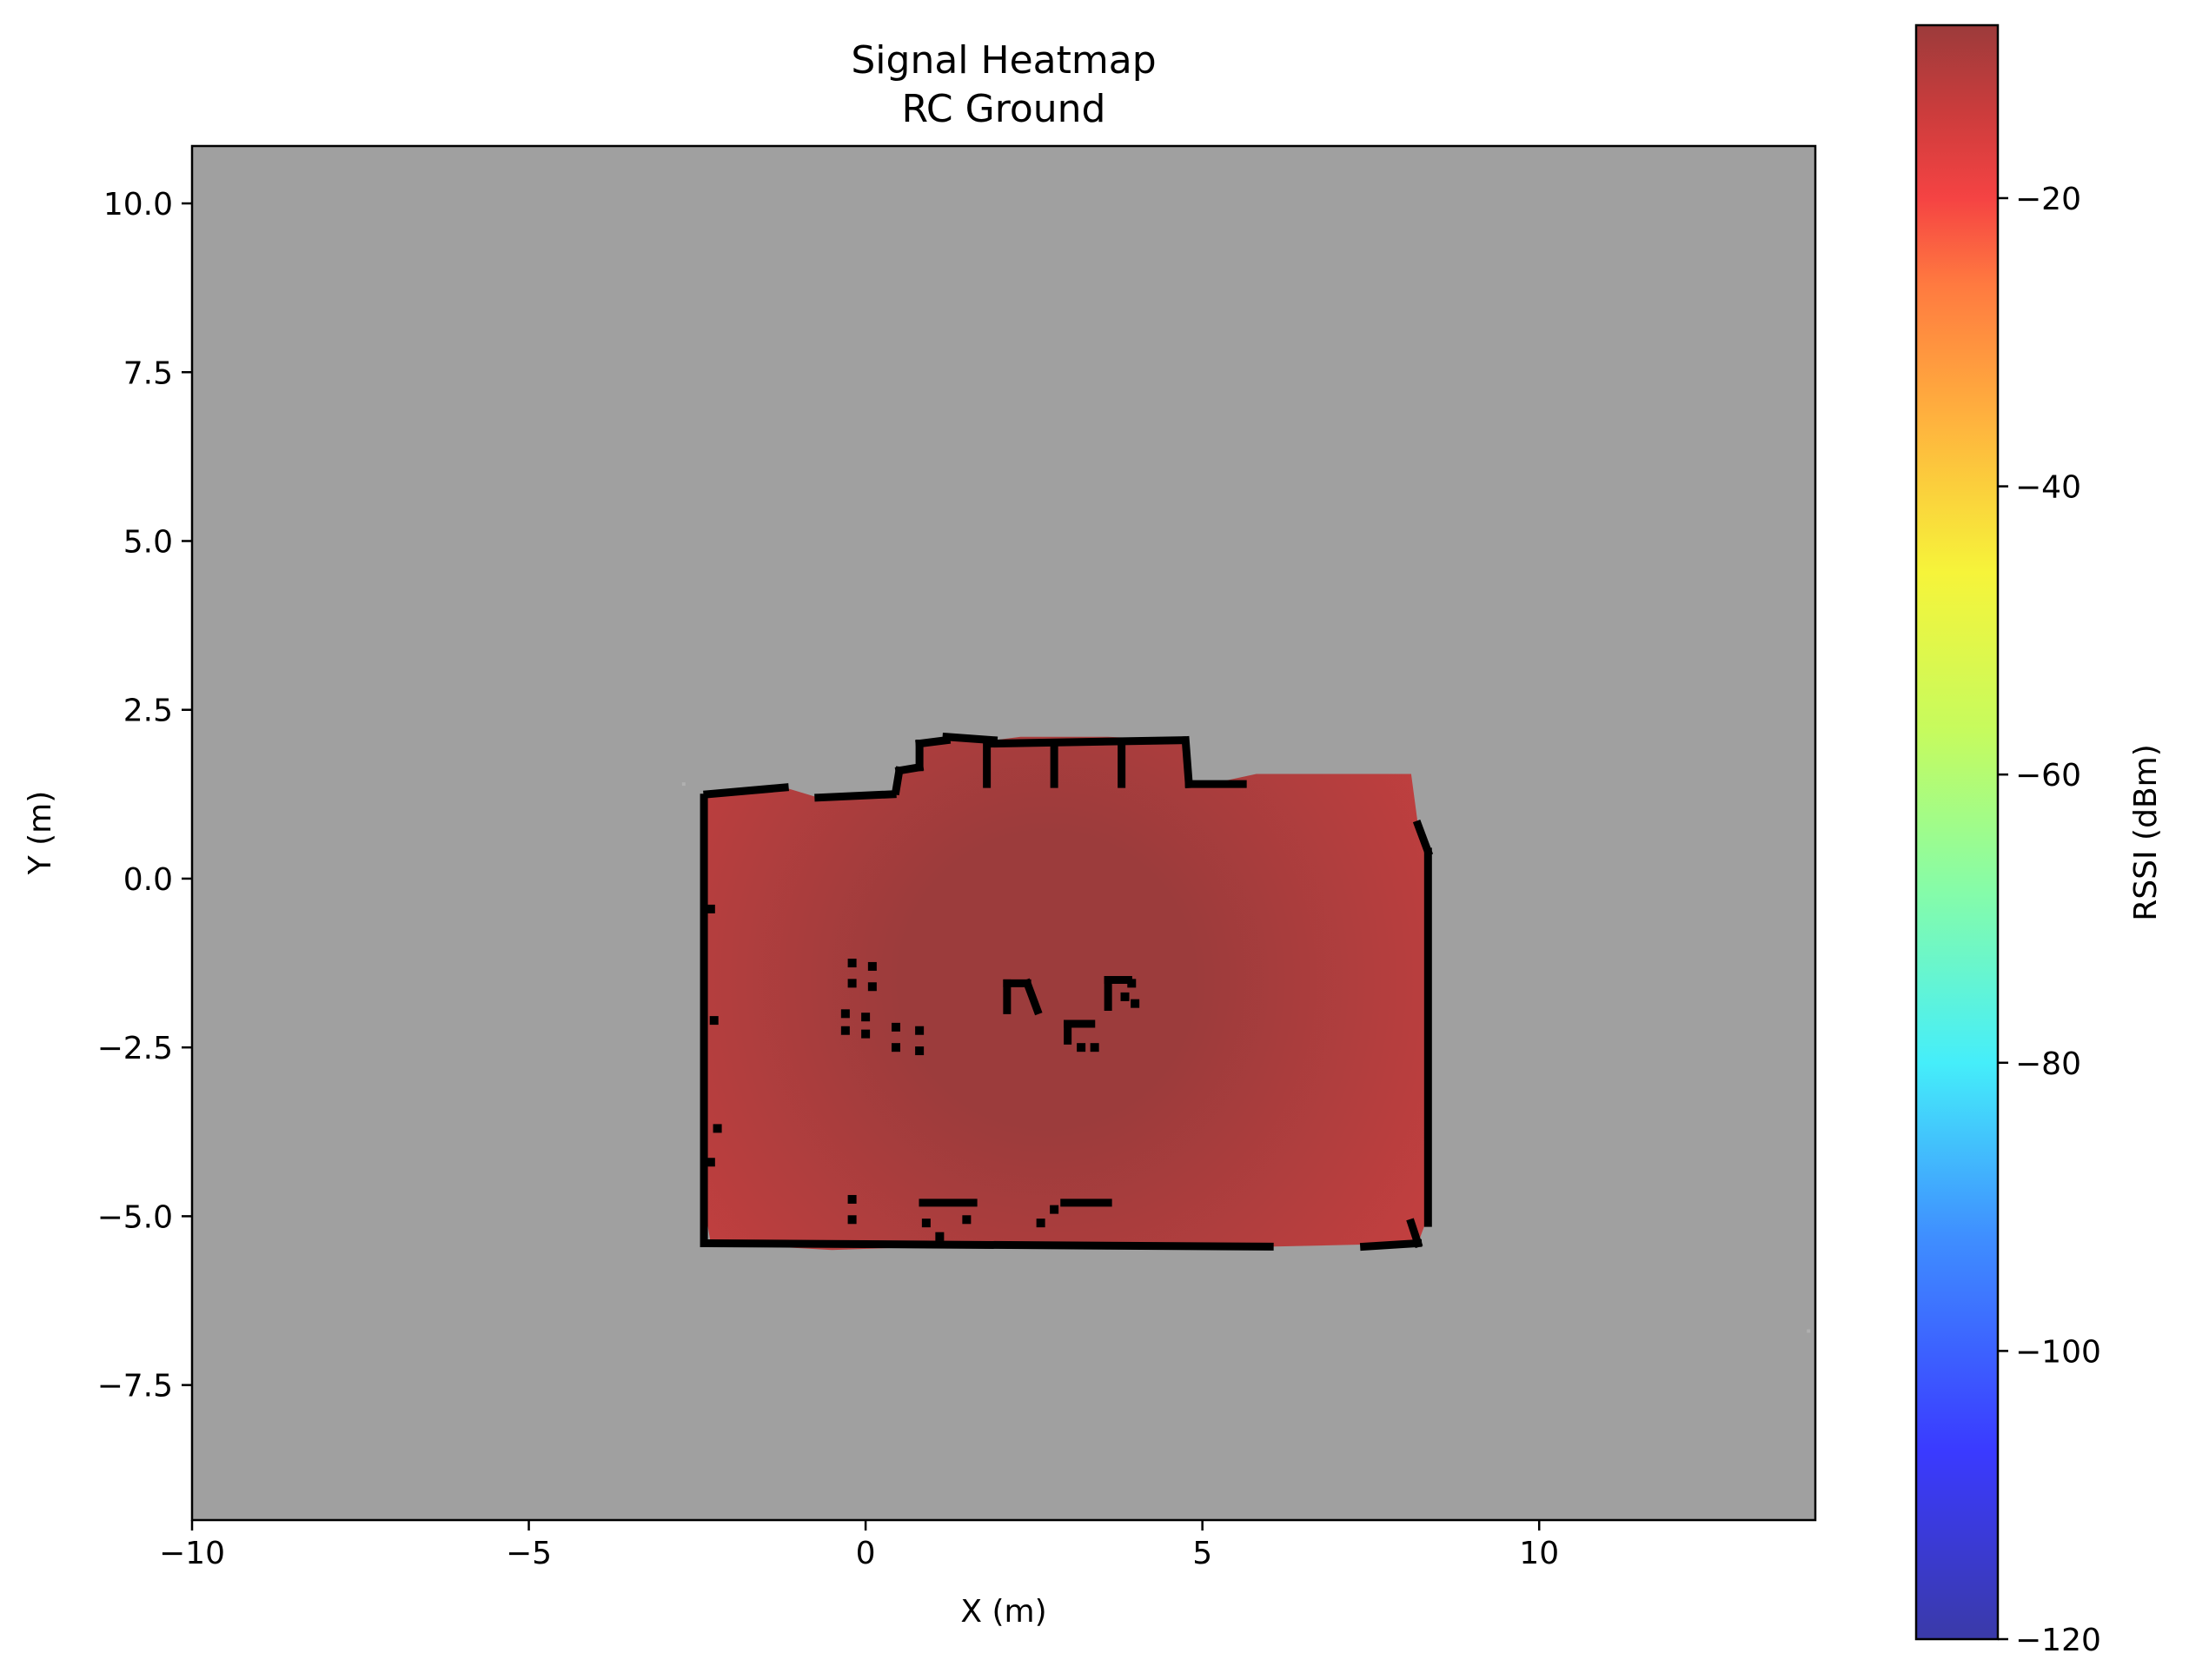  Describe the element at coordinates (1003, 1612) in the screenshot. I see `x-axis-label: X (m)` at that location.